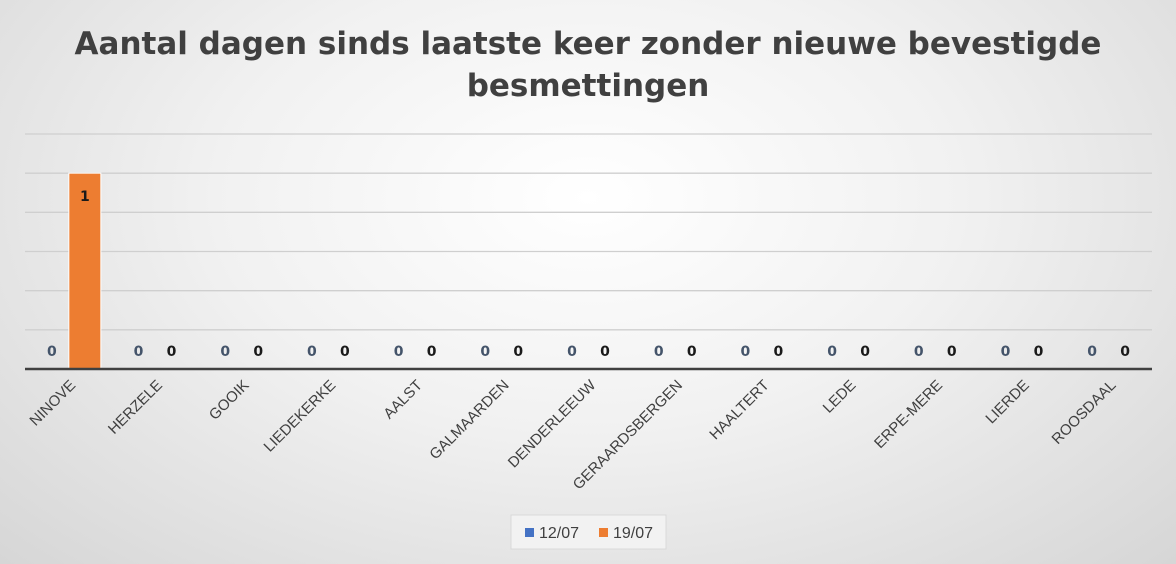 Image resolution: width=1176 pixels, height=564 pixels. I want to click on x-tick-label: ROOSDAAL, so click(1084, 412).